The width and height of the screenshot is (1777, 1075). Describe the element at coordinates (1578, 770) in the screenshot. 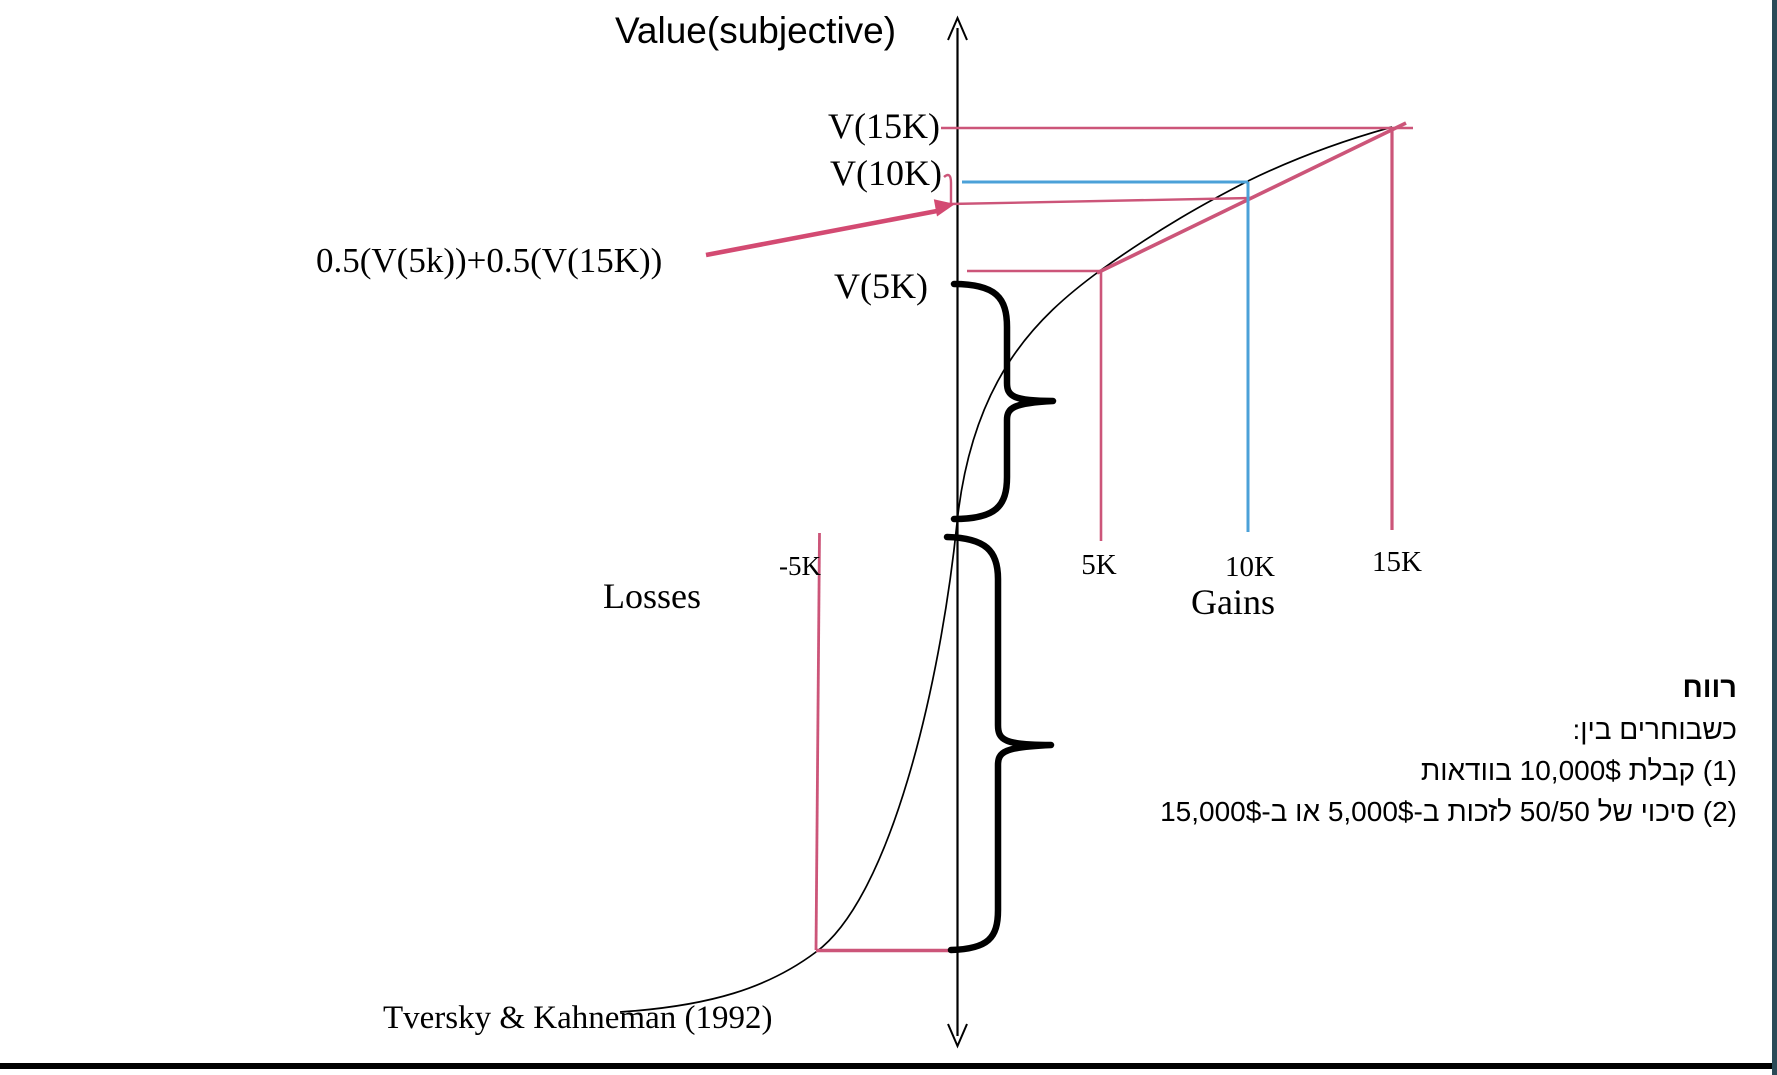

I see `hebrew-note-line2: (1) קבלת 10,000$ בוודאות` at that location.